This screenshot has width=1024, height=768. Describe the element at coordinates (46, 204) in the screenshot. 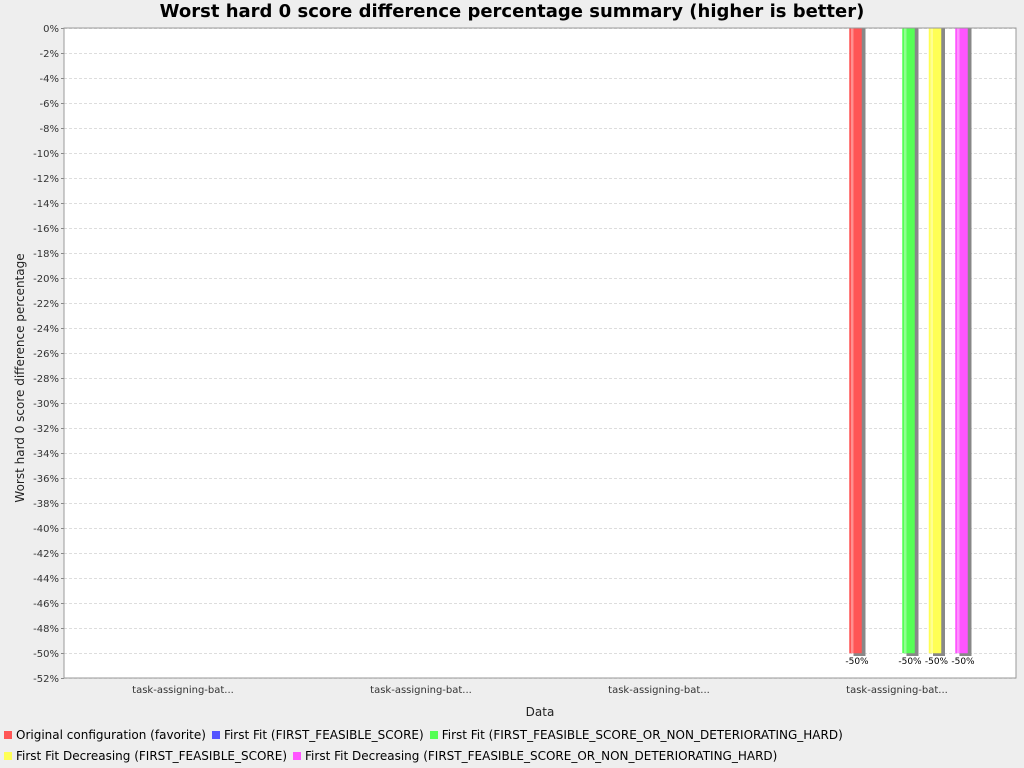

I see `y-tick-label: -14%` at that location.